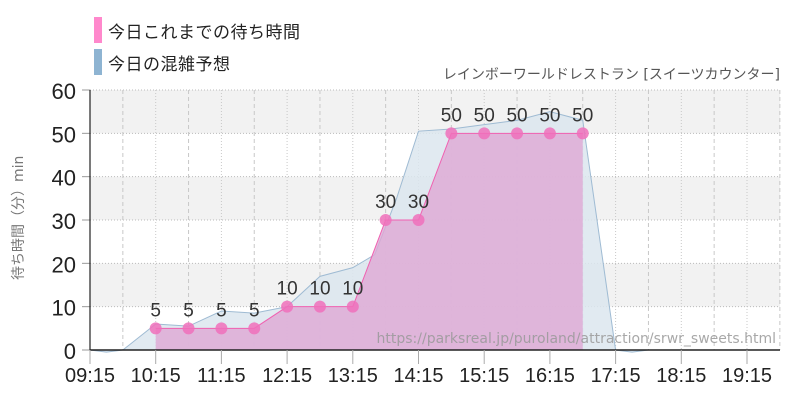 The width and height of the screenshot is (800, 400). What do you see at coordinates (98, 30) in the screenshot?
I see `legend-swatch-actual` at bounding box center [98, 30].